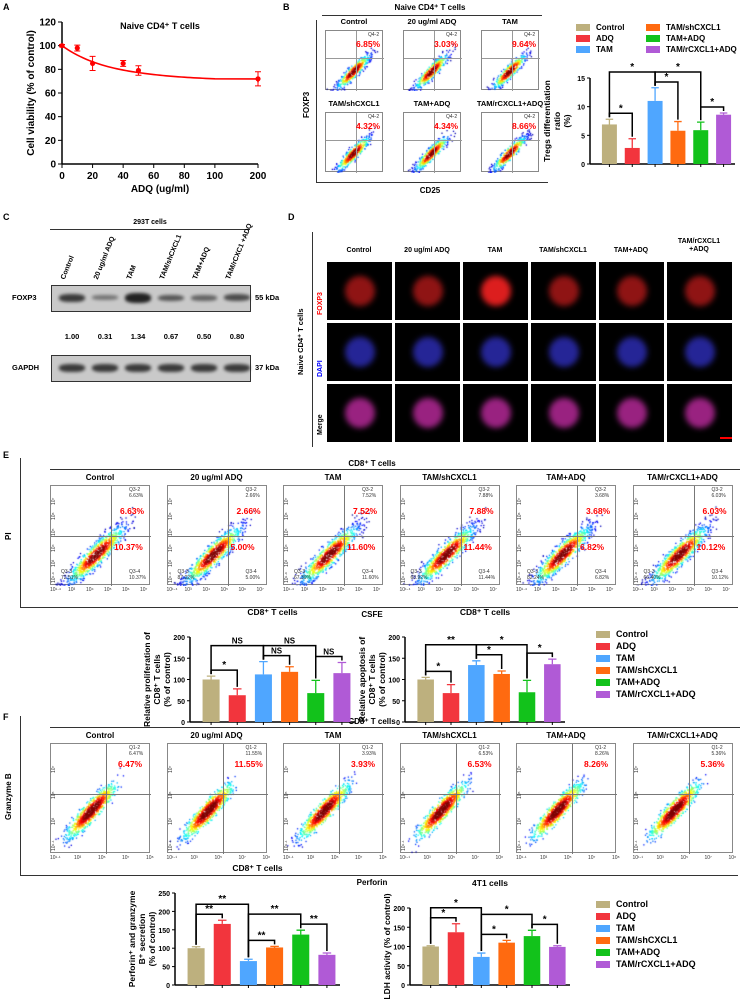 The width and height of the screenshot is (743, 1005). Describe the element at coordinates (583, 136) in the screenshot. I see `y-tick-label: 5` at that location.